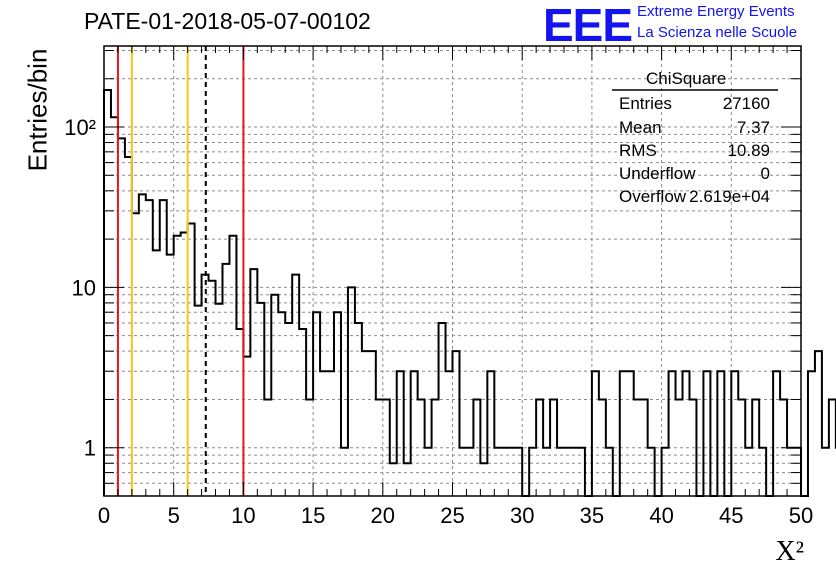 This screenshot has height=572, width=836. What do you see at coordinates (729, 196) in the screenshot?
I see `stats-value-overflow: 2.619e+04` at bounding box center [729, 196].